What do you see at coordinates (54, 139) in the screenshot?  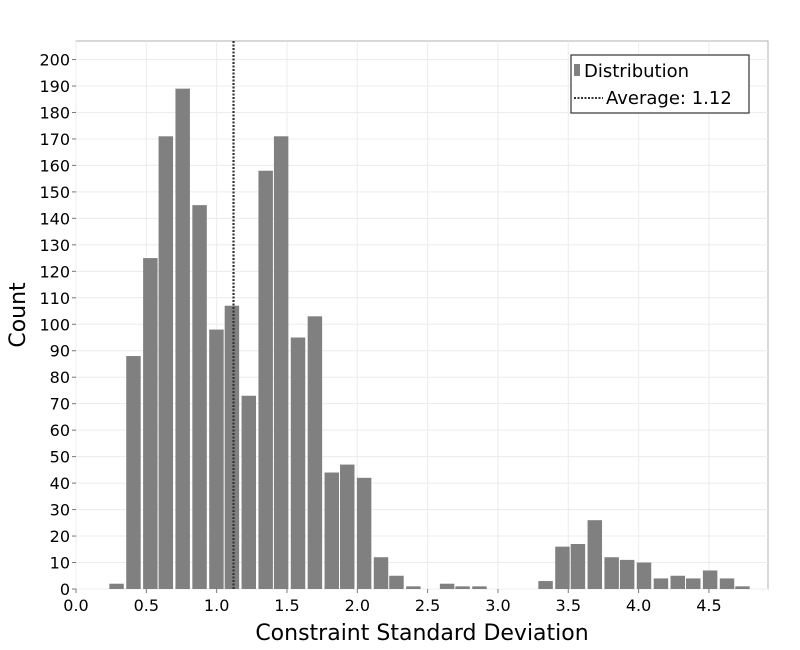 I see `y-tick-label: 170` at bounding box center [54, 139].